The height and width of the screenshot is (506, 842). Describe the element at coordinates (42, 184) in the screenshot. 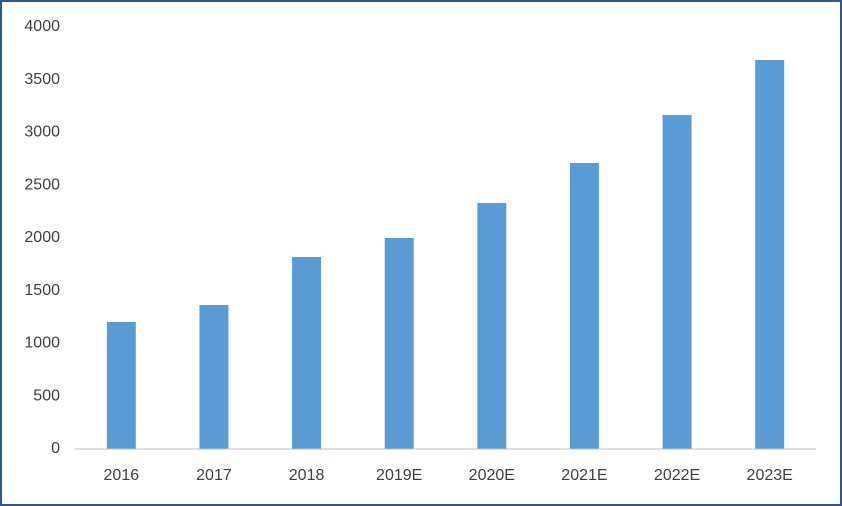

I see `y-tick-label: 2500` at that location.